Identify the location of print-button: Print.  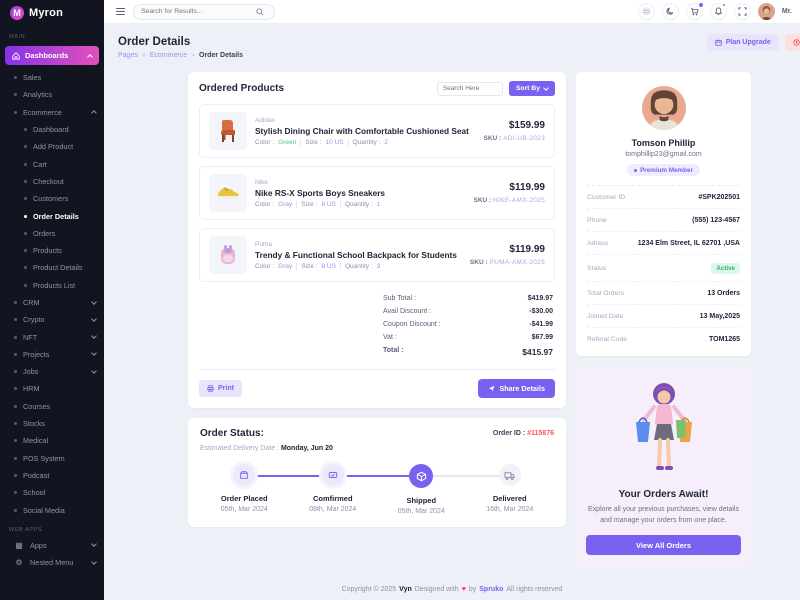
(220, 388).